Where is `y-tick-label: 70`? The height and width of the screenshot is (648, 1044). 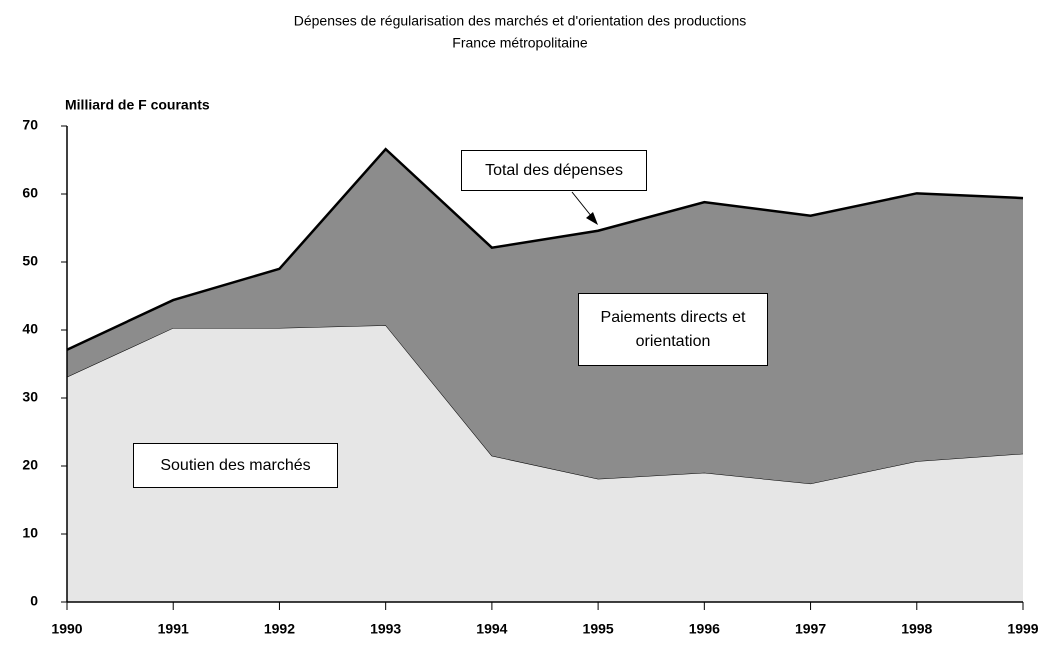
y-tick-label: 70 is located at coordinates (30, 125).